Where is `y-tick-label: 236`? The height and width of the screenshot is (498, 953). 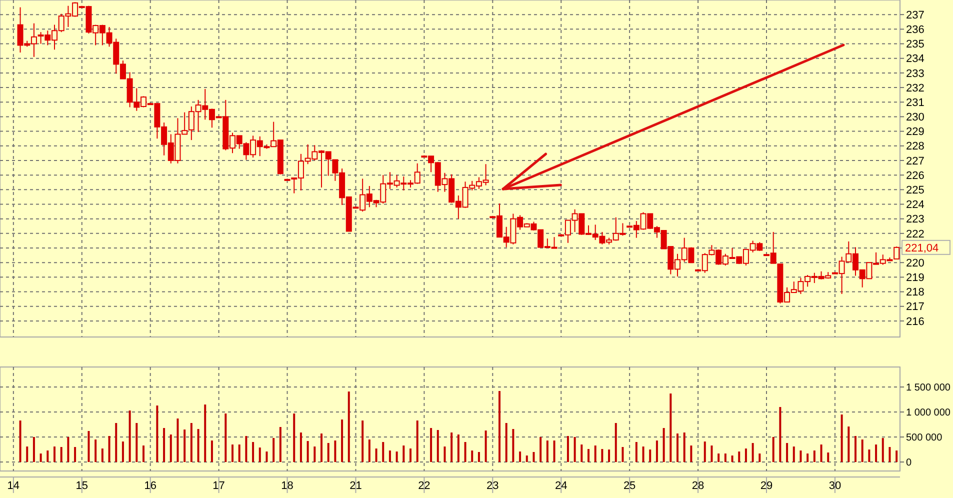 y-tick-label: 236 is located at coordinates (915, 30).